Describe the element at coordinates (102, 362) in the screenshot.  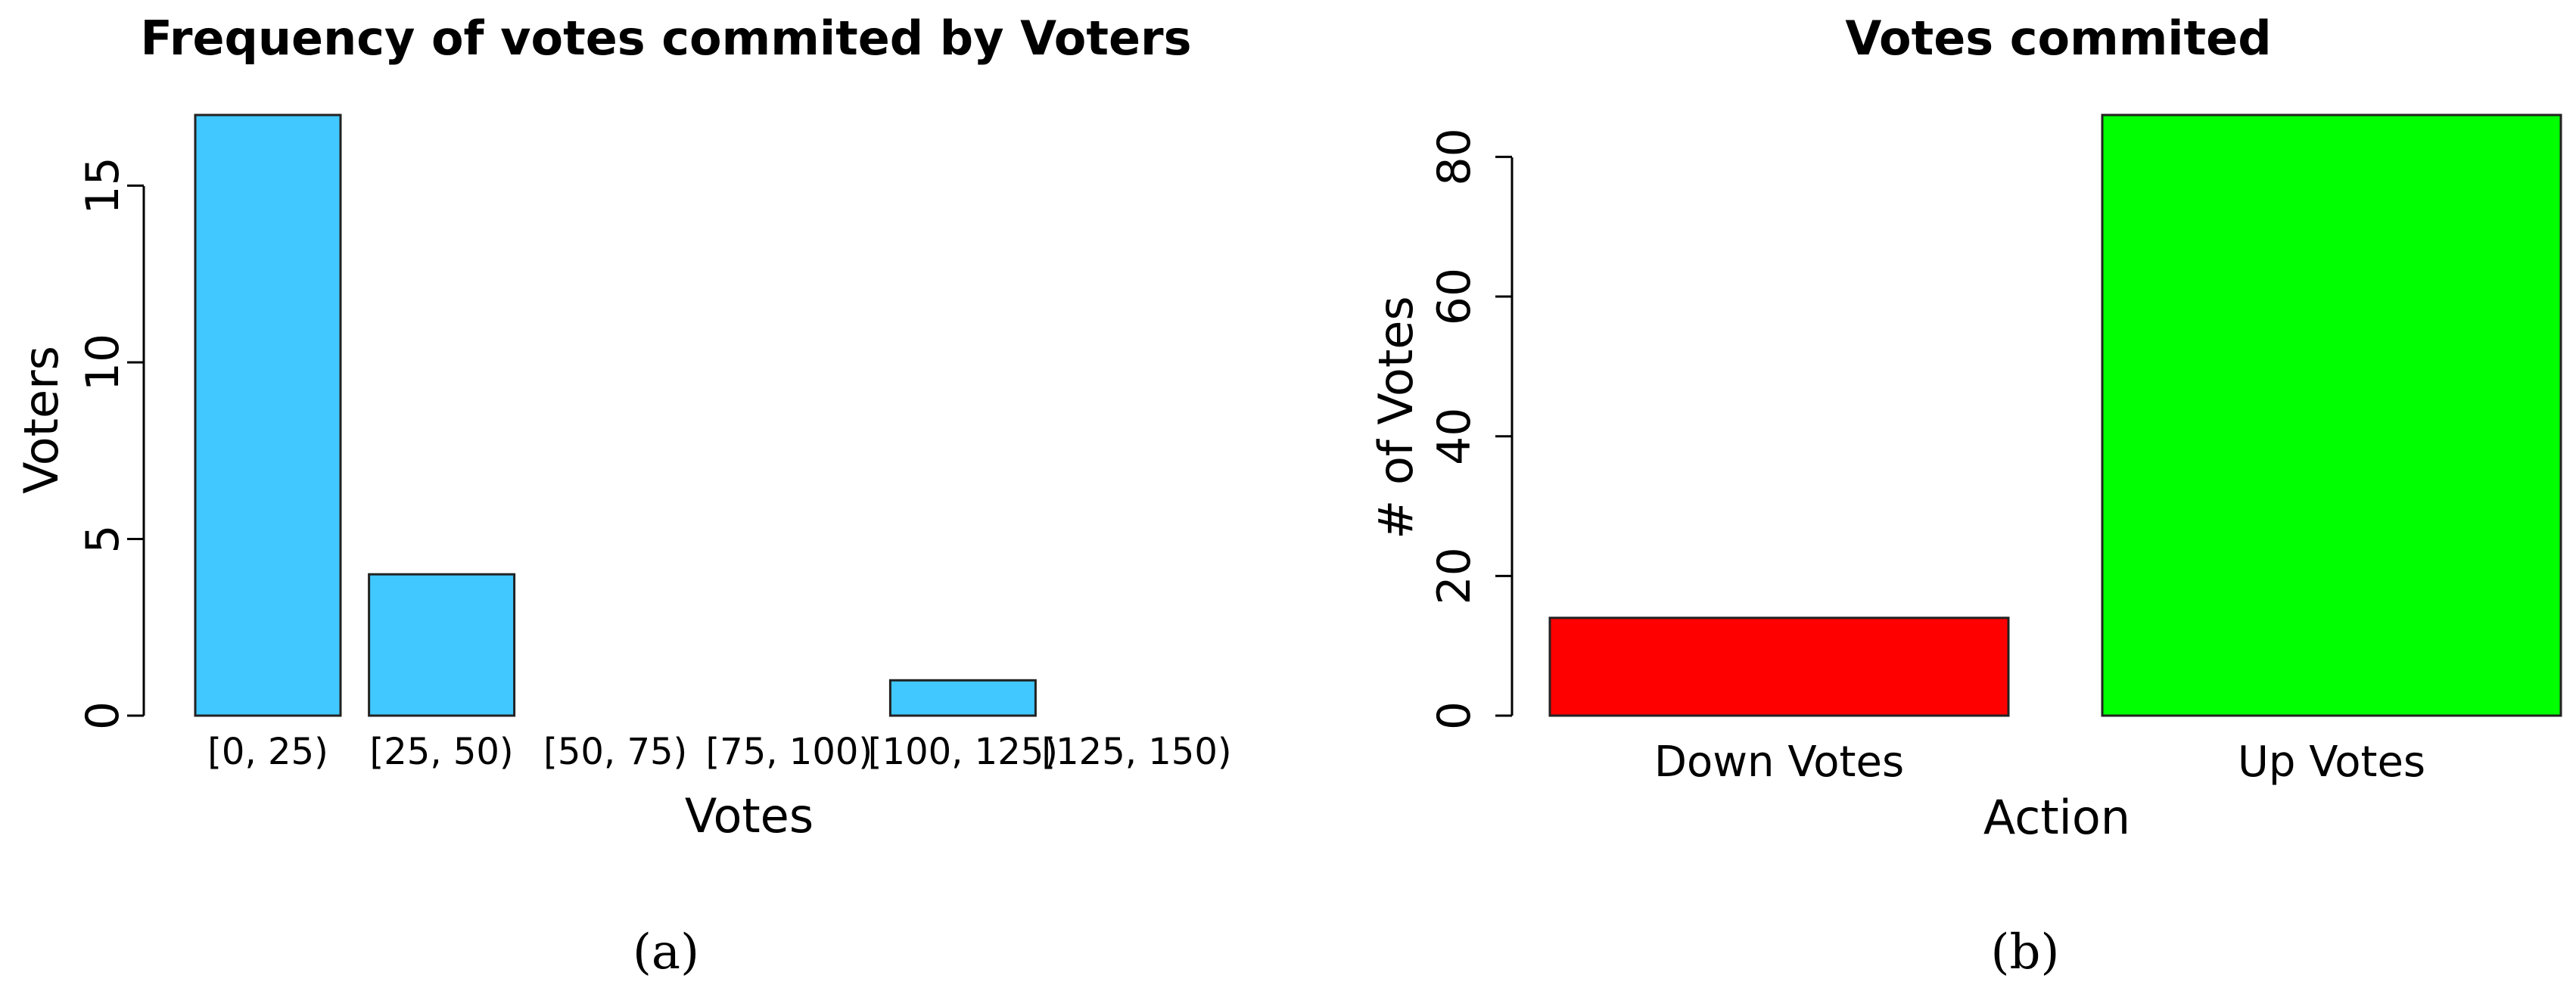
I see `chart-a-y-tick-label: 10` at that location.